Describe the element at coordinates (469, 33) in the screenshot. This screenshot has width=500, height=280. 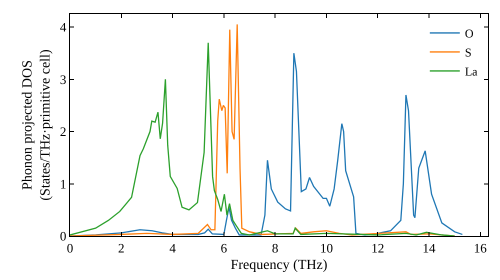
I see `legend-label: O` at that location.